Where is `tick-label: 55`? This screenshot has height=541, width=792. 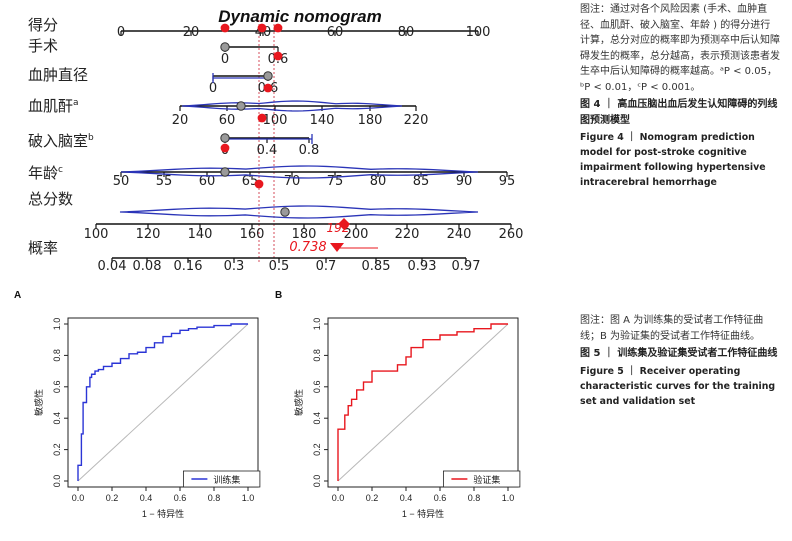 tick-label: 55 is located at coordinates (164, 181).